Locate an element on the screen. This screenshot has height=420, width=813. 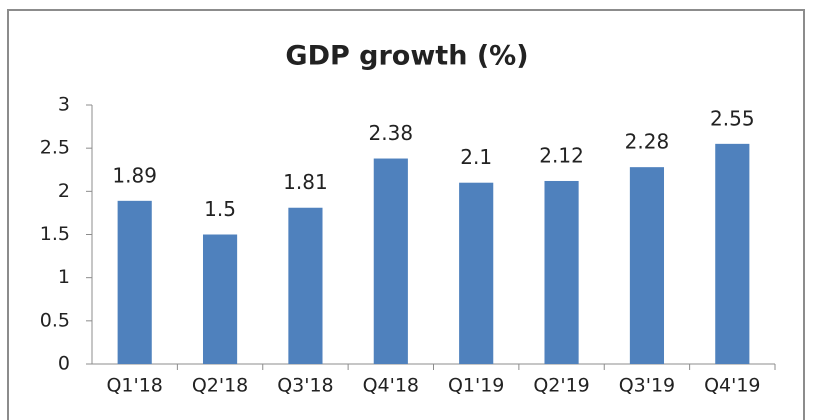
y-tick-label: 1 is located at coordinates (64, 277).